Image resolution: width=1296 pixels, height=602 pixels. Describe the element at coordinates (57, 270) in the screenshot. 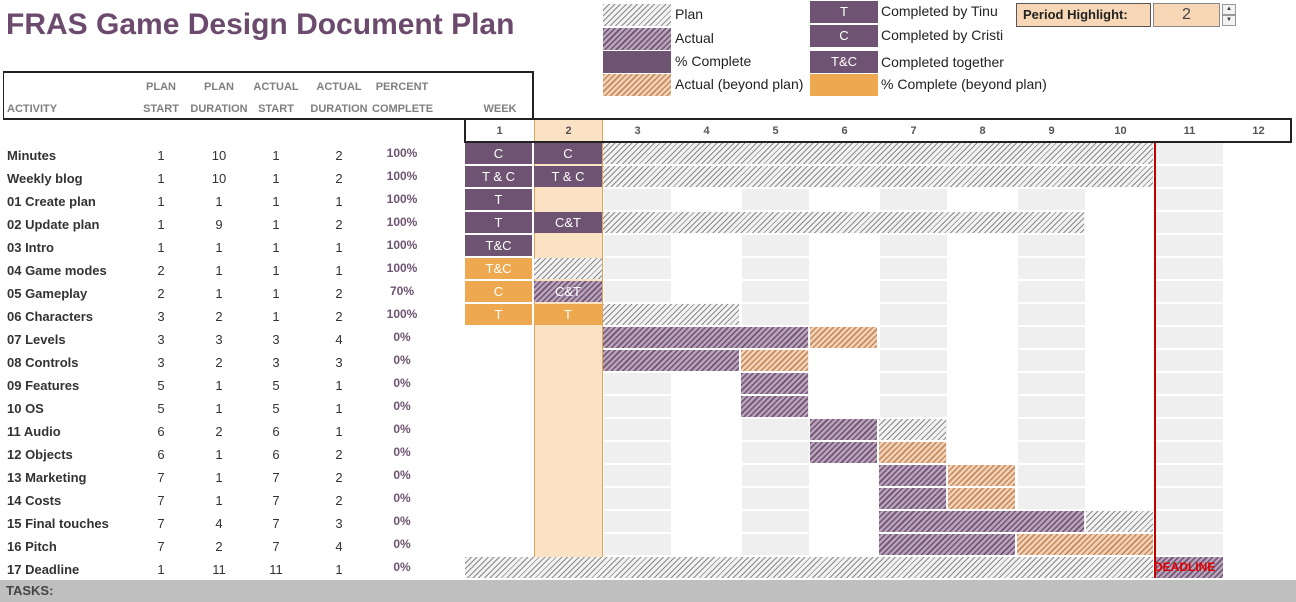

I see `activity-name: 04 Game modes` at that location.